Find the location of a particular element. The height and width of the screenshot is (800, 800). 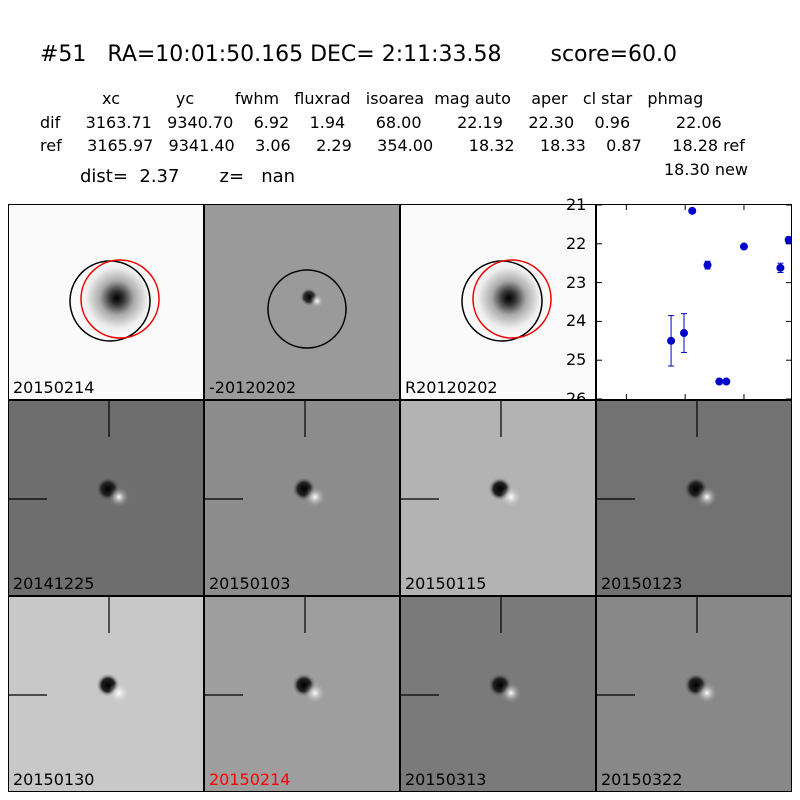

stamp-label: 20141225 is located at coordinates (54, 583).